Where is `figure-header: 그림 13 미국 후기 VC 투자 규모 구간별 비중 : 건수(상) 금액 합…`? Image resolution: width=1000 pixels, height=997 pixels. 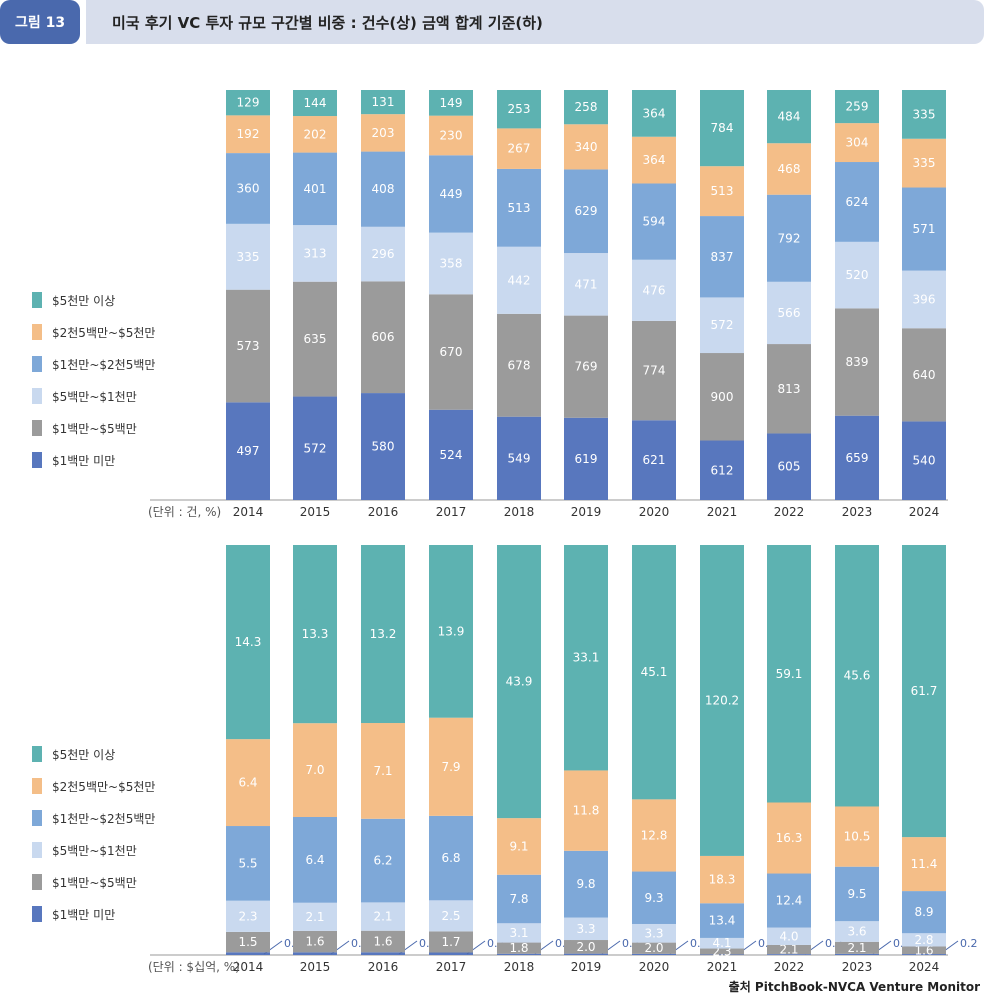 figure-header: 그림 13 미국 후기 VC 투자 규모 구간별 비중 : 건수(상) 금액 합… is located at coordinates (492, 22).